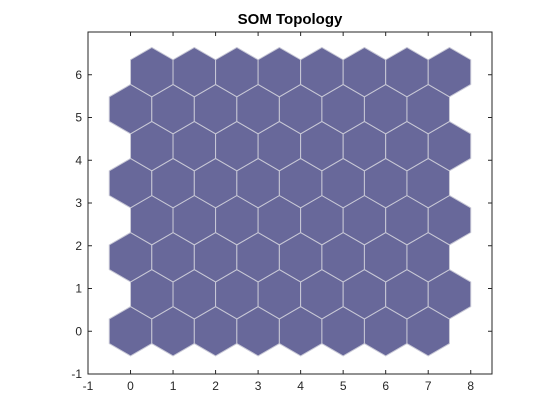 This screenshot has height=420, width=560. I want to click on y-tick-label: 4, so click(78, 160).